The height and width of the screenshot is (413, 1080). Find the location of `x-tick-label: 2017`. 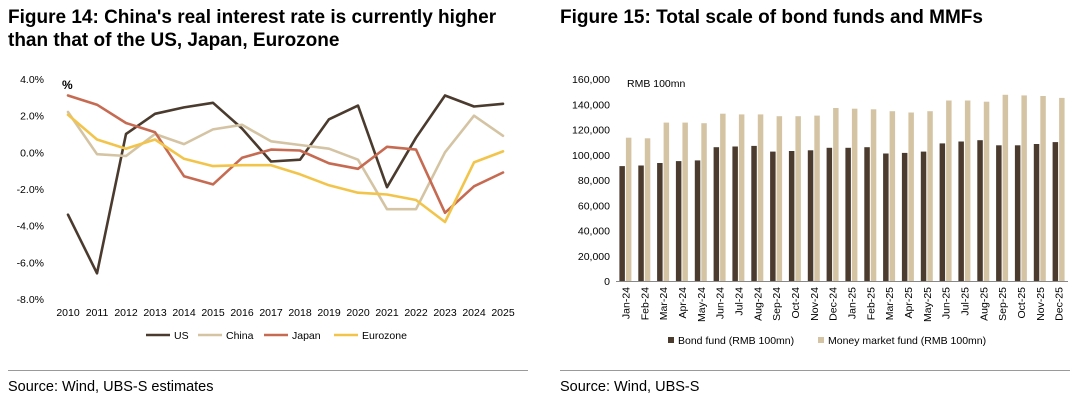

x-tick-label: 2017 is located at coordinates (271, 313).